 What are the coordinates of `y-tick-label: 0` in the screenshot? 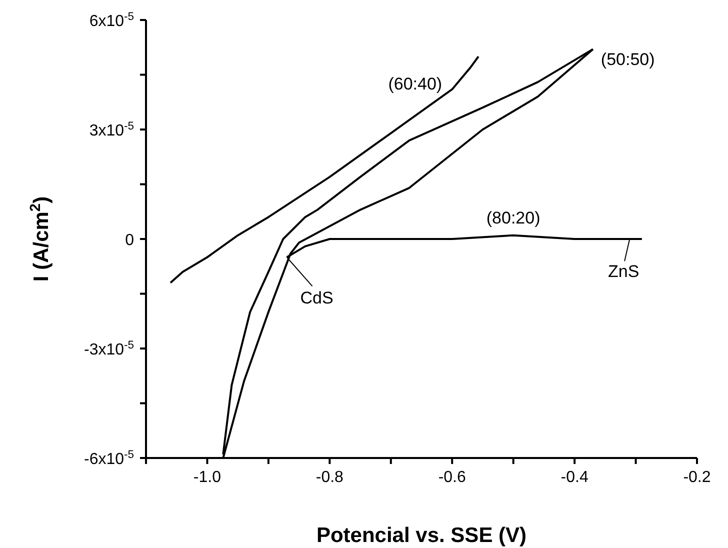 It's located at (129, 240).